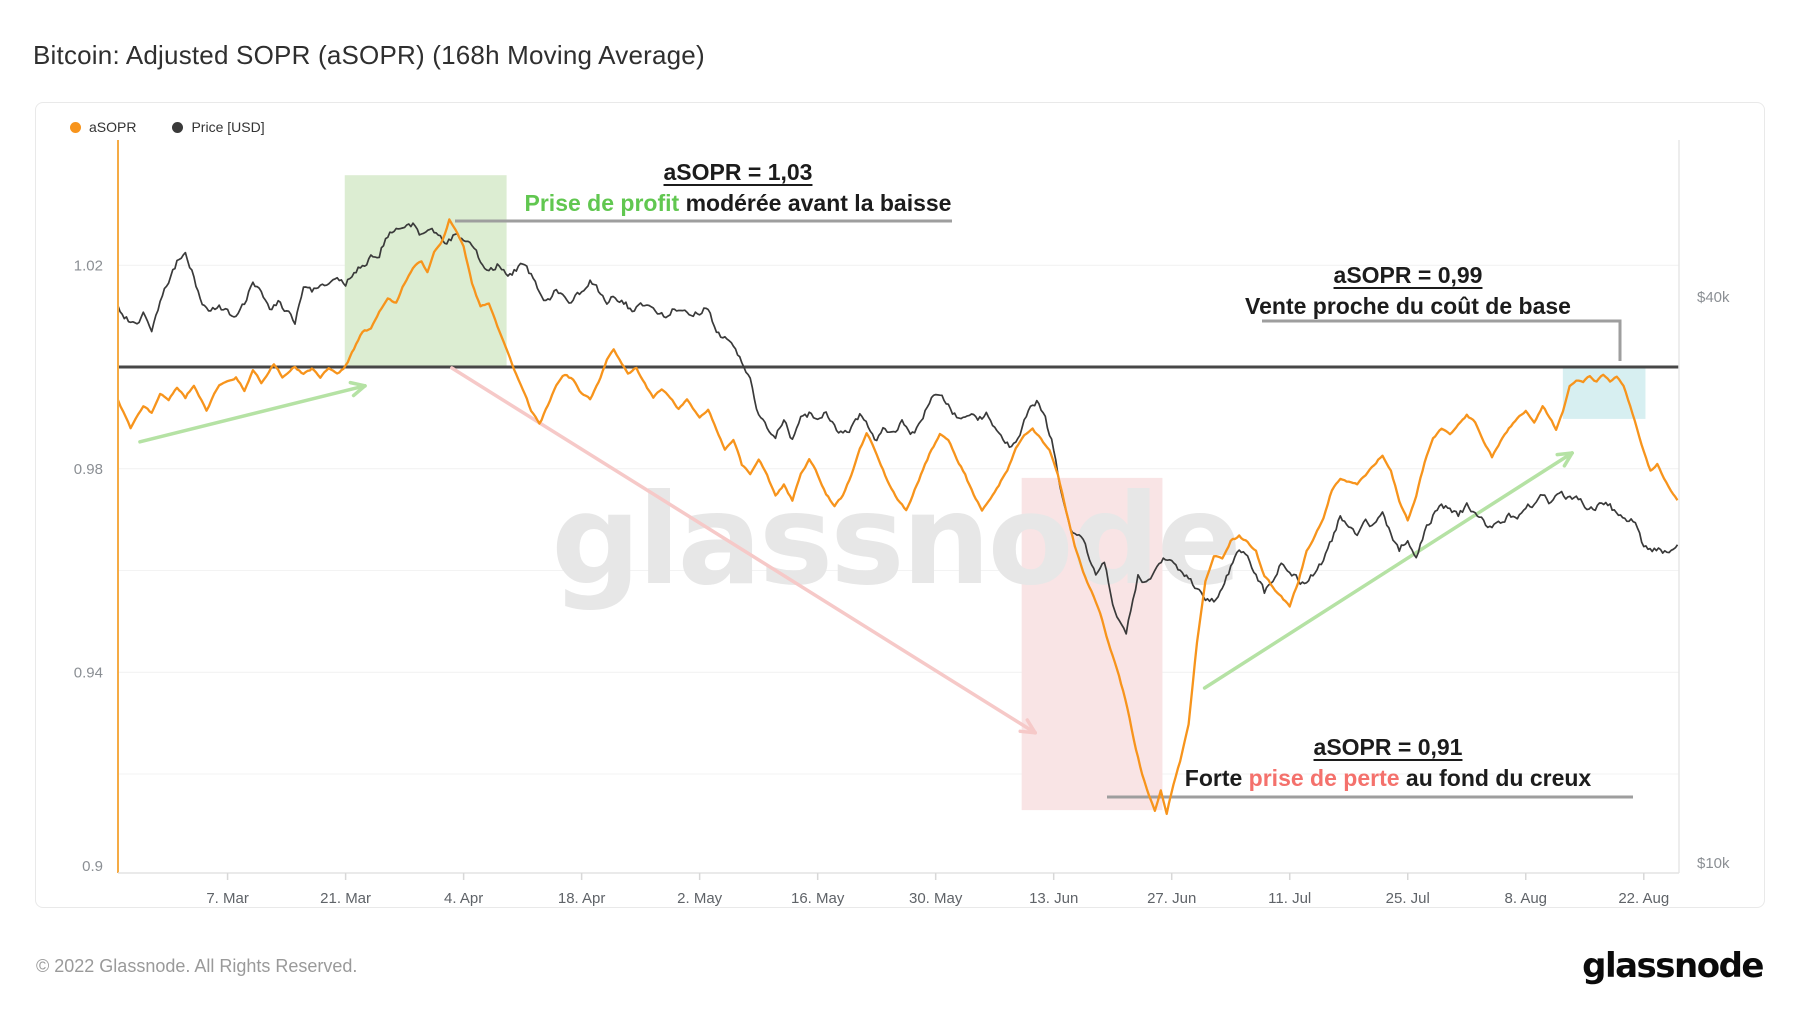  Describe the element at coordinates (895, 540) in the screenshot. I see `svg-text: glassnode` at that location.